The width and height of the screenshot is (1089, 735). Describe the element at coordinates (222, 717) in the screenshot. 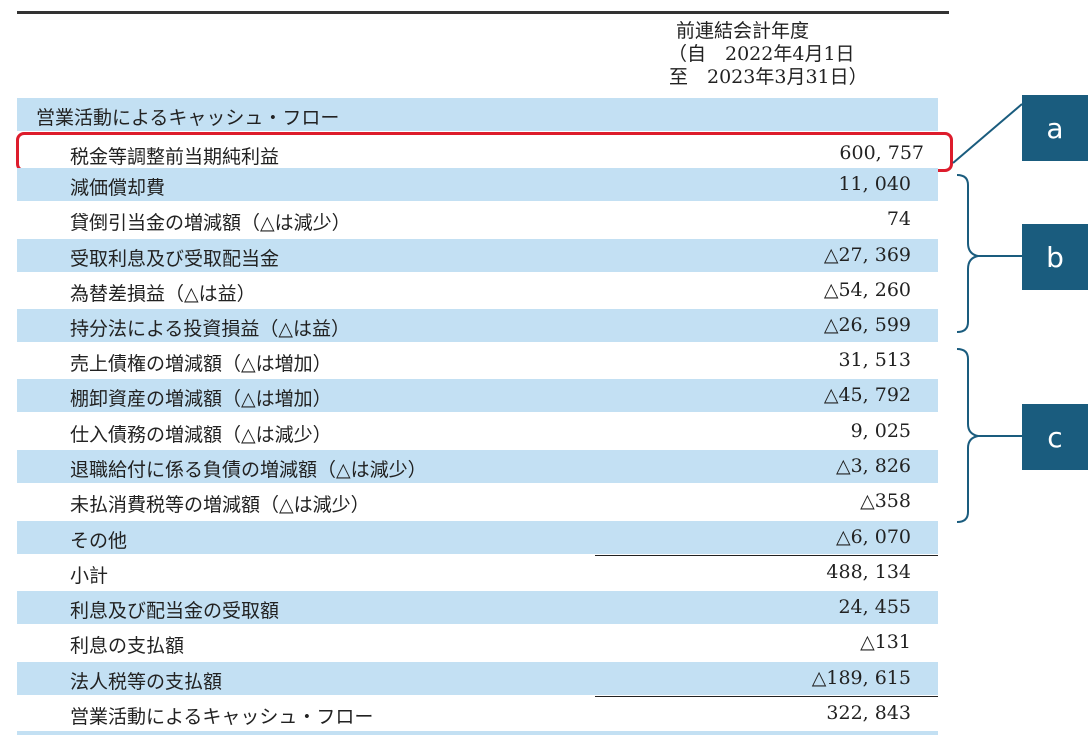

I see `row-label: 営業活動によるキャッシュ・フロー` at that location.